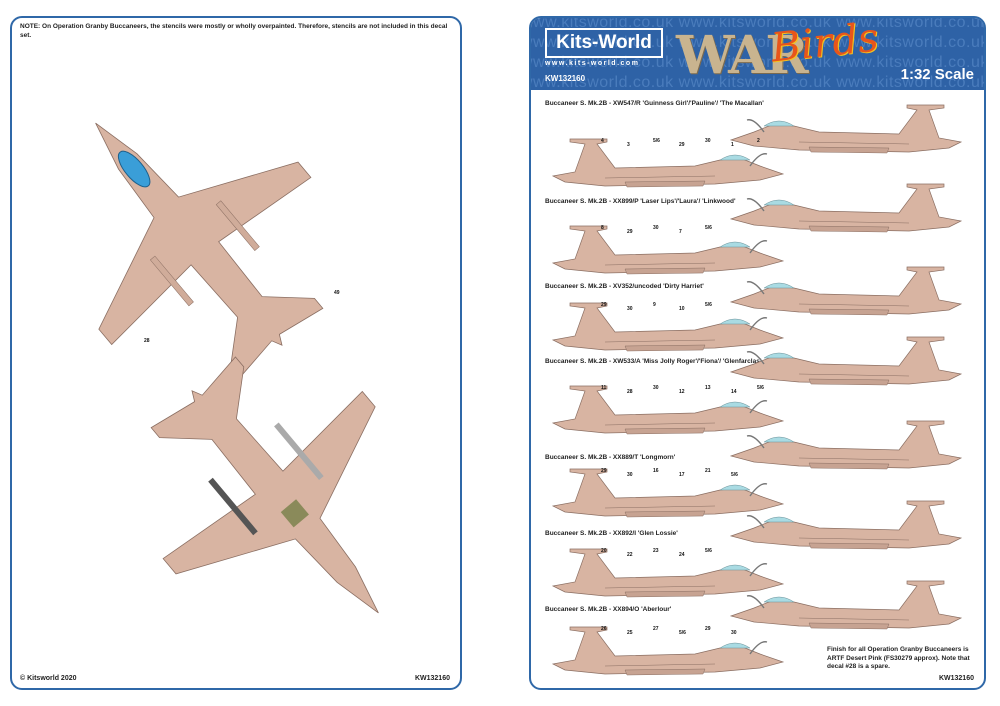  Describe the element at coordinates (630, 633) in the screenshot. I see `decal-number: 25` at that location.